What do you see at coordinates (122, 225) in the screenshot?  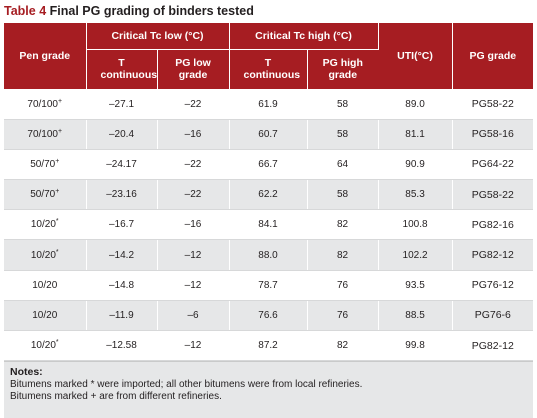 I see `t-continuous-low-cell: –16.7` at bounding box center [122, 225].